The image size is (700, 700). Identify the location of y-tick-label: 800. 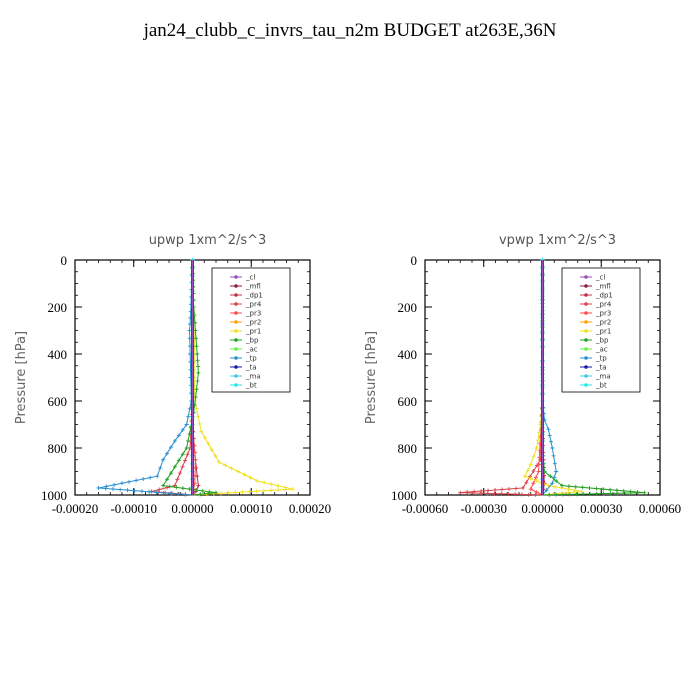
(58, 448).